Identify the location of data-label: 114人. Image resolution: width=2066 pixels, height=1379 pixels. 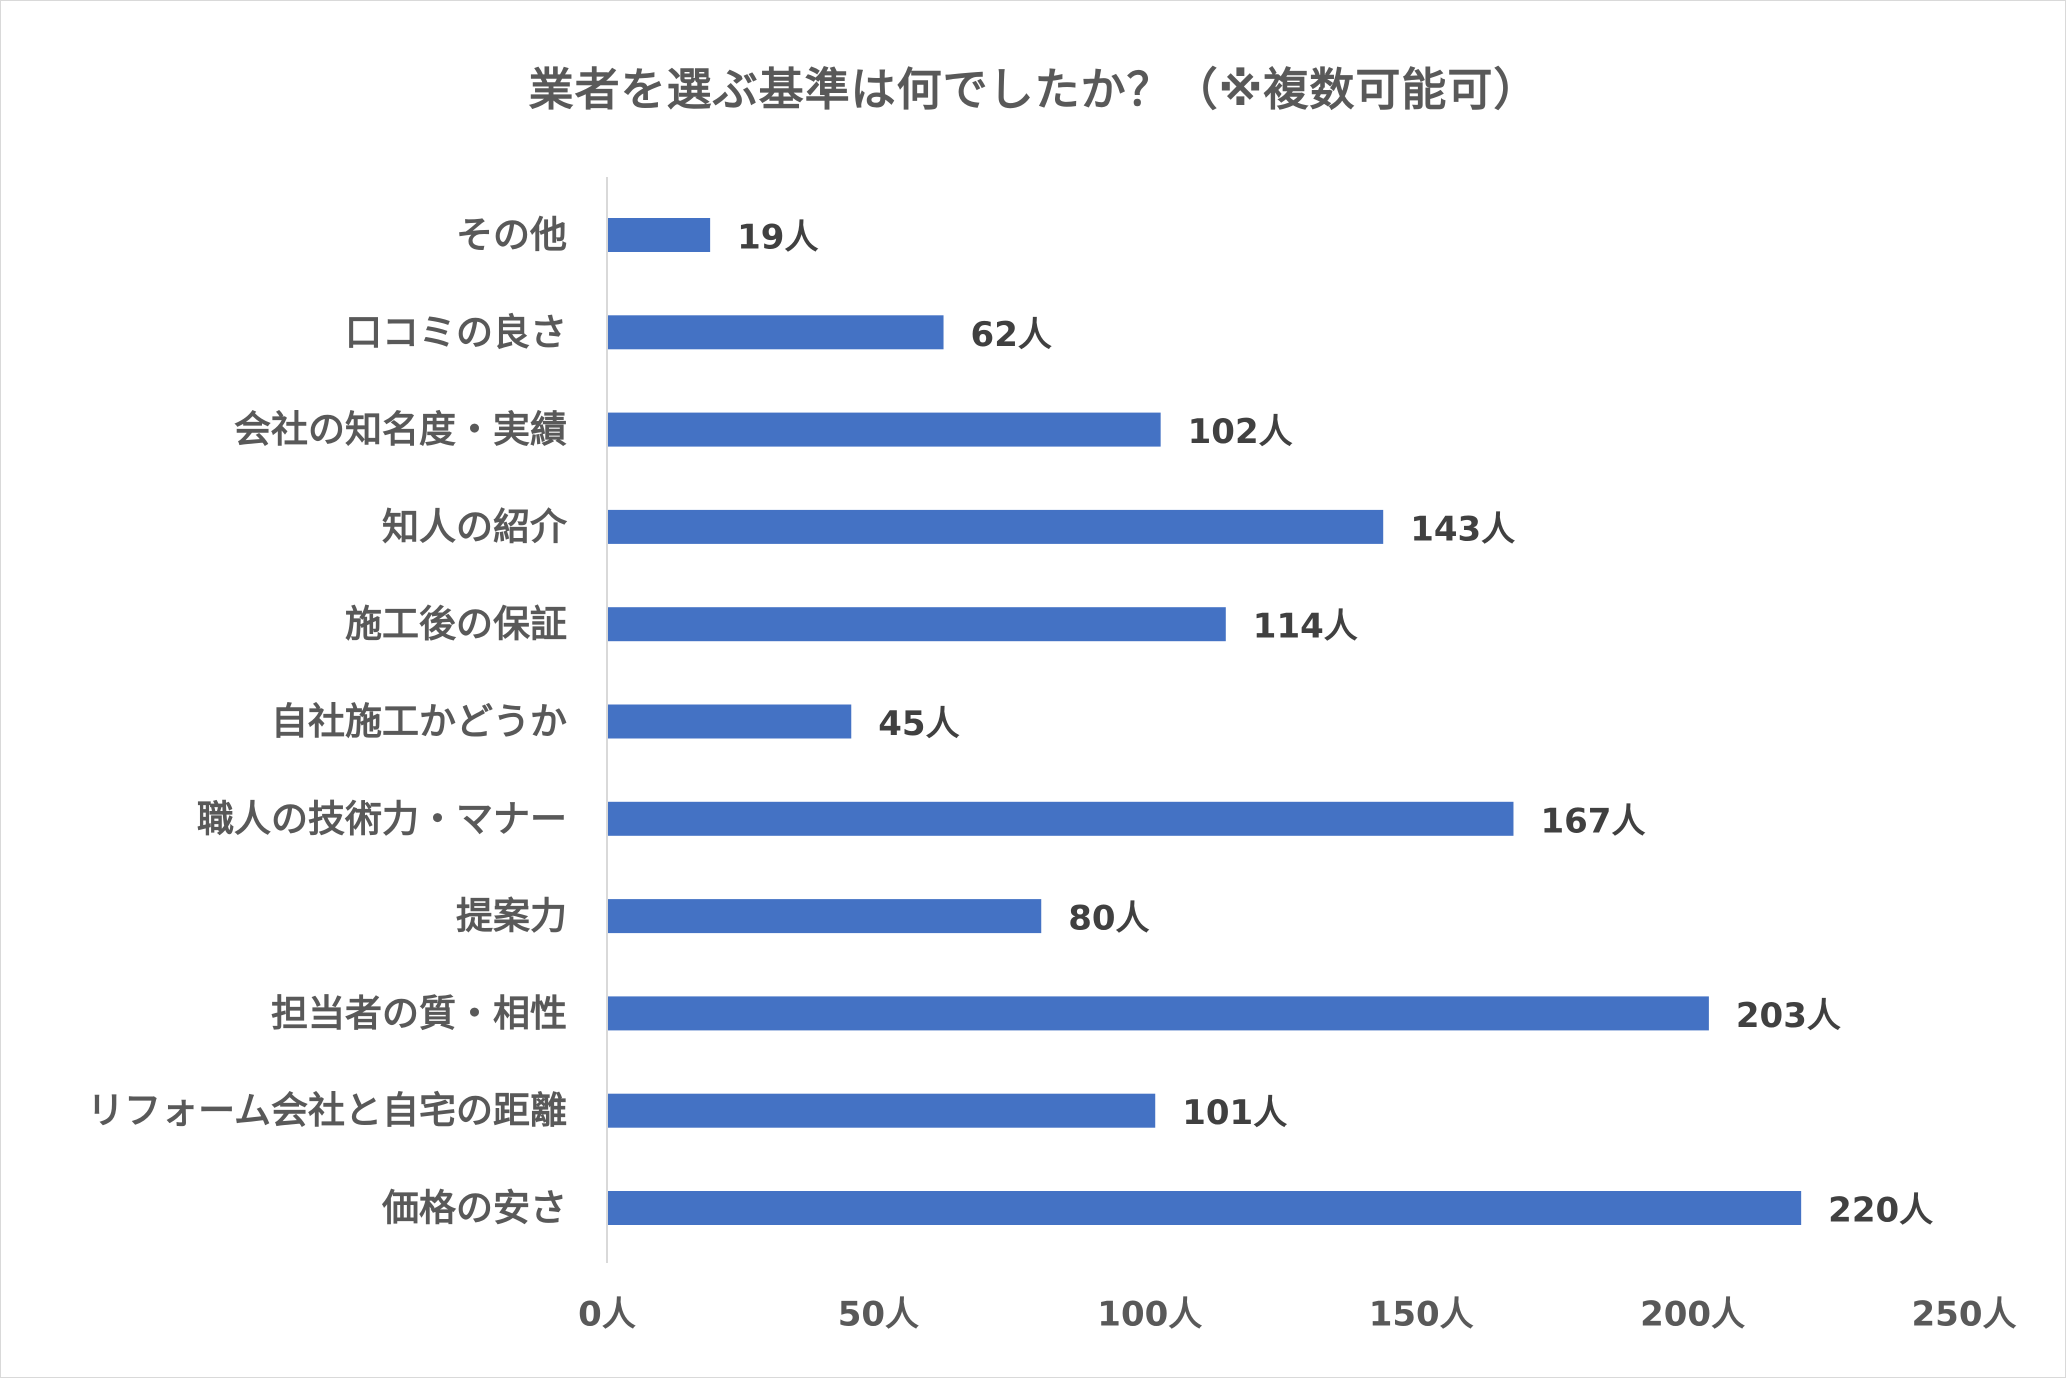
(1305, 627).